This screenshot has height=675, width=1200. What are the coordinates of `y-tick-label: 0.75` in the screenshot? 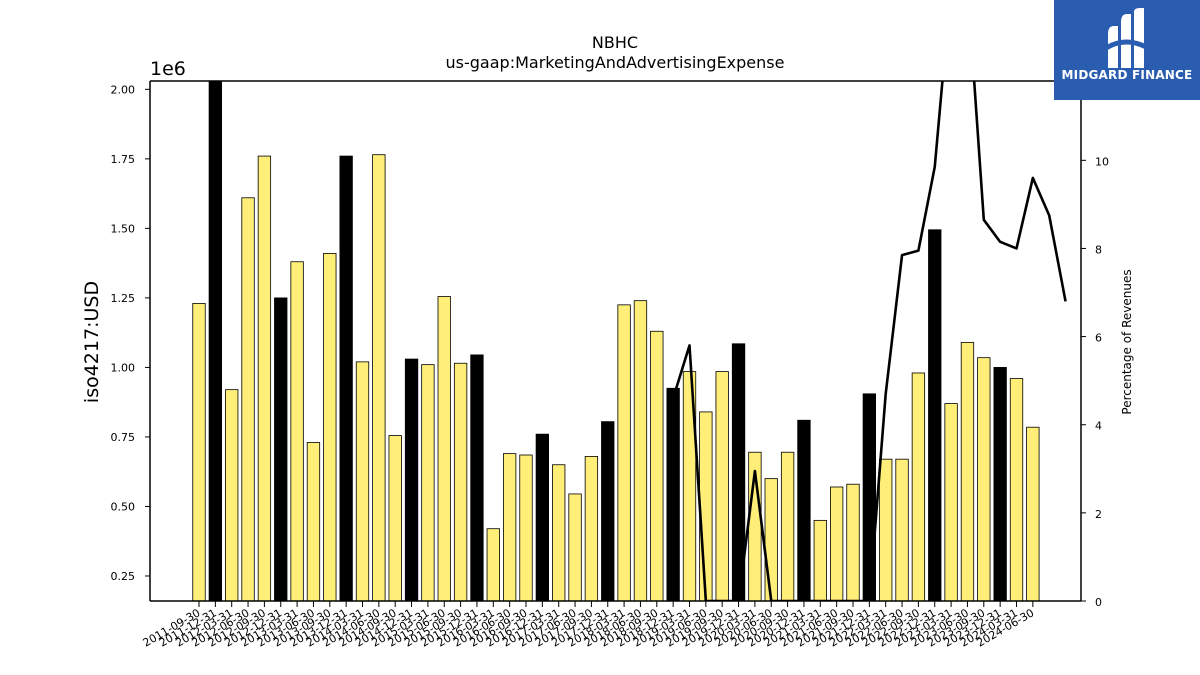 It's located at (123, 437).